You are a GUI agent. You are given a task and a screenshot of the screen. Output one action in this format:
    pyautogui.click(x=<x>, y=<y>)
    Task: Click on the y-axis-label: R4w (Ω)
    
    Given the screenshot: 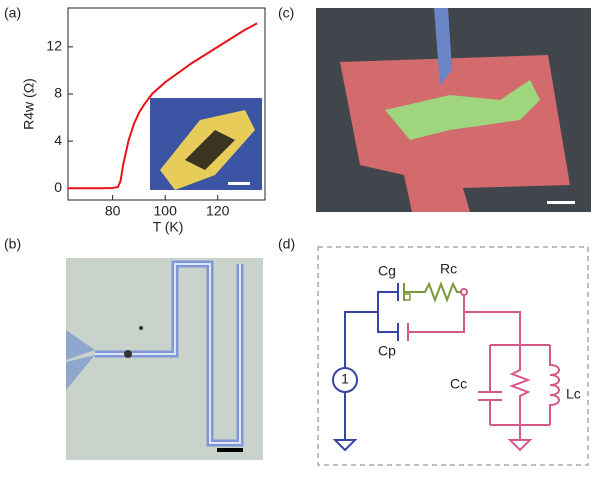 What is the action you would take?
    pyautogui.click(x=29, y=104)
    